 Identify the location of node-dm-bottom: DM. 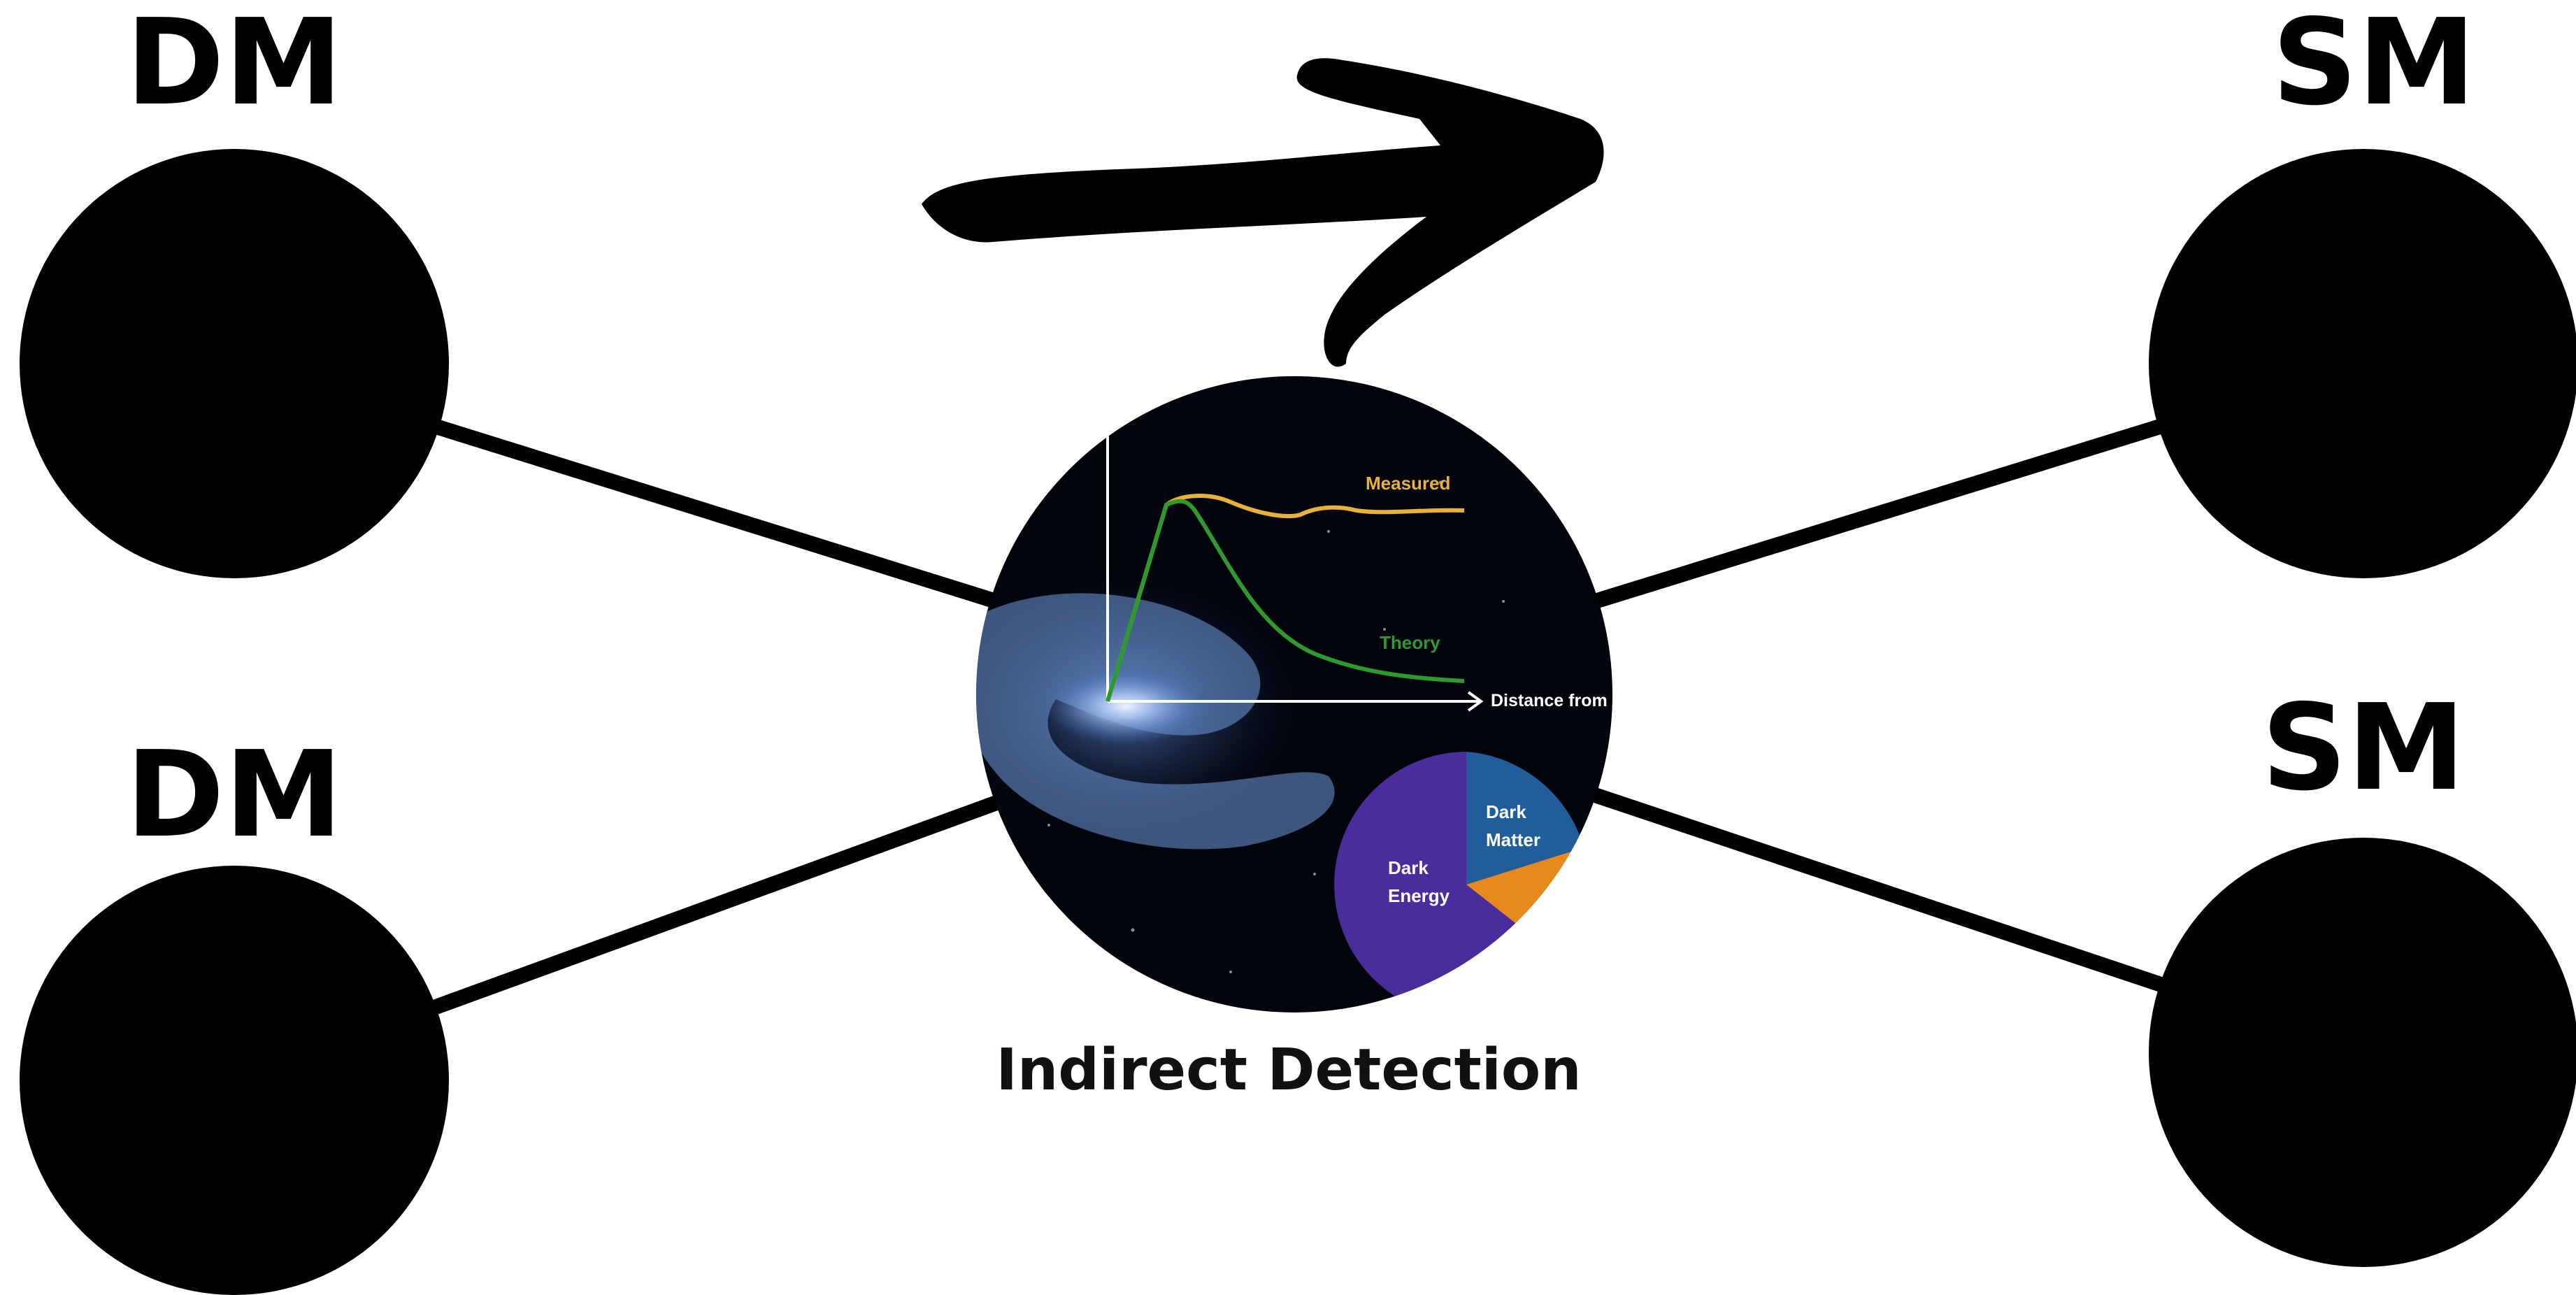
(234, 1010).